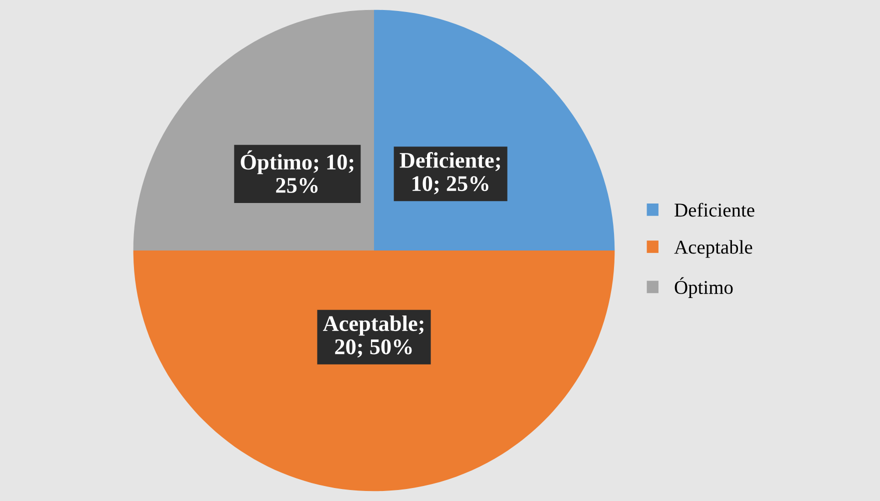 Image resolution: width=880 pixels, height=501 pixels. I want to click on data-label: Óptimo; 10; 25%, so click(297, 171).